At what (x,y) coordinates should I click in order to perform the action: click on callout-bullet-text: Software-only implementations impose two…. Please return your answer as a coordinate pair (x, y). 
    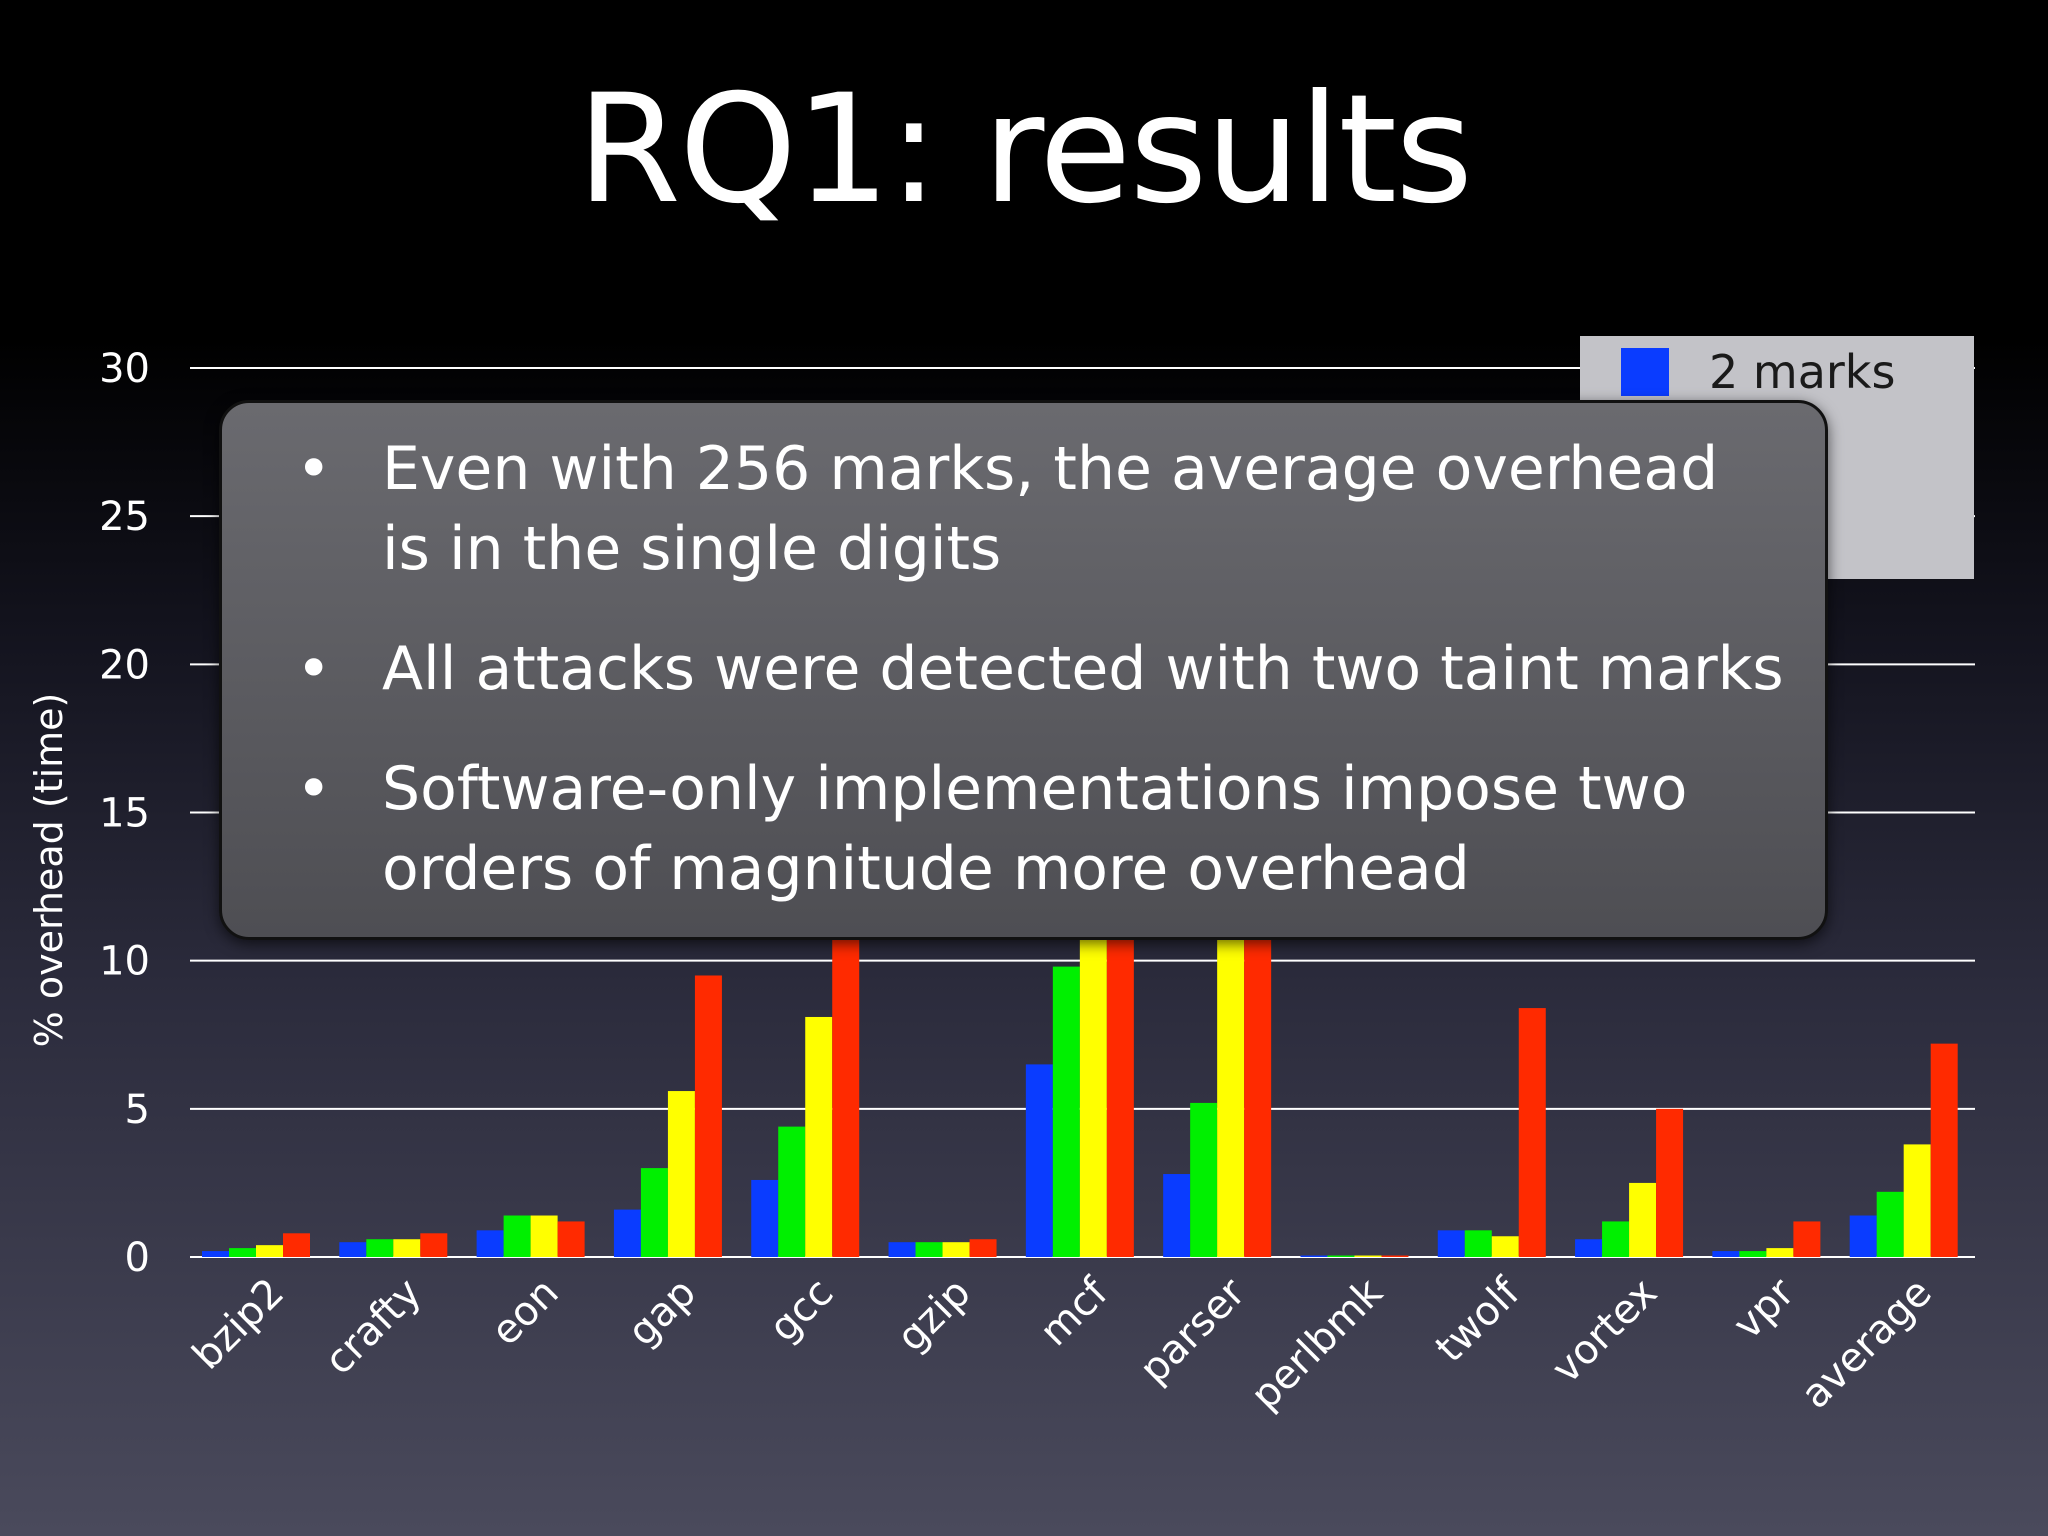
    Looking at the image, I should click on (1035, 829).